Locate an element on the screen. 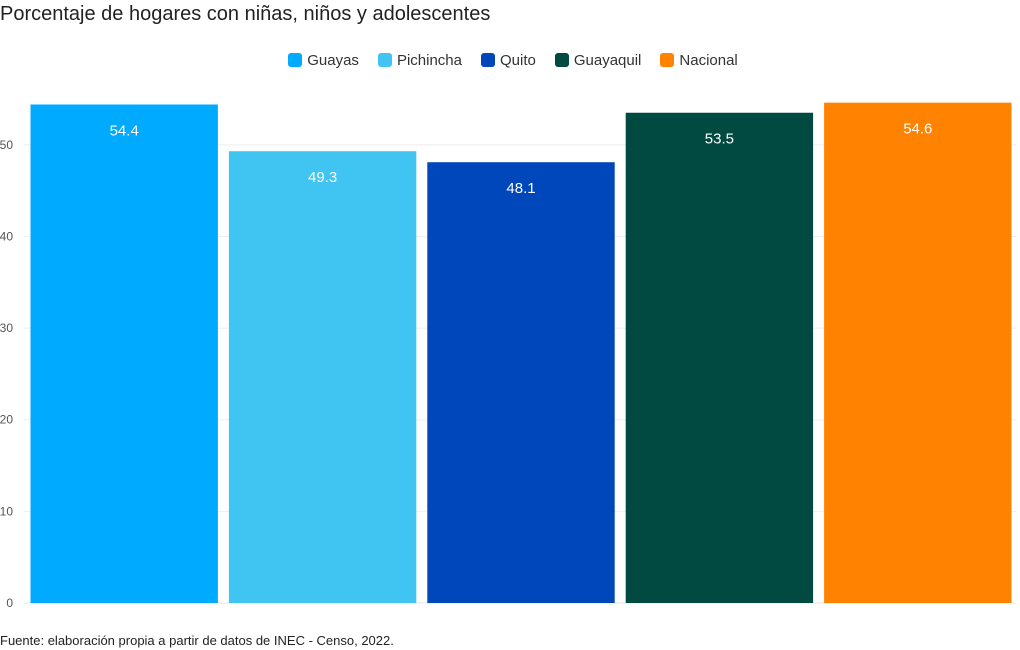  bar-quito is located at coordinates (521, 382).